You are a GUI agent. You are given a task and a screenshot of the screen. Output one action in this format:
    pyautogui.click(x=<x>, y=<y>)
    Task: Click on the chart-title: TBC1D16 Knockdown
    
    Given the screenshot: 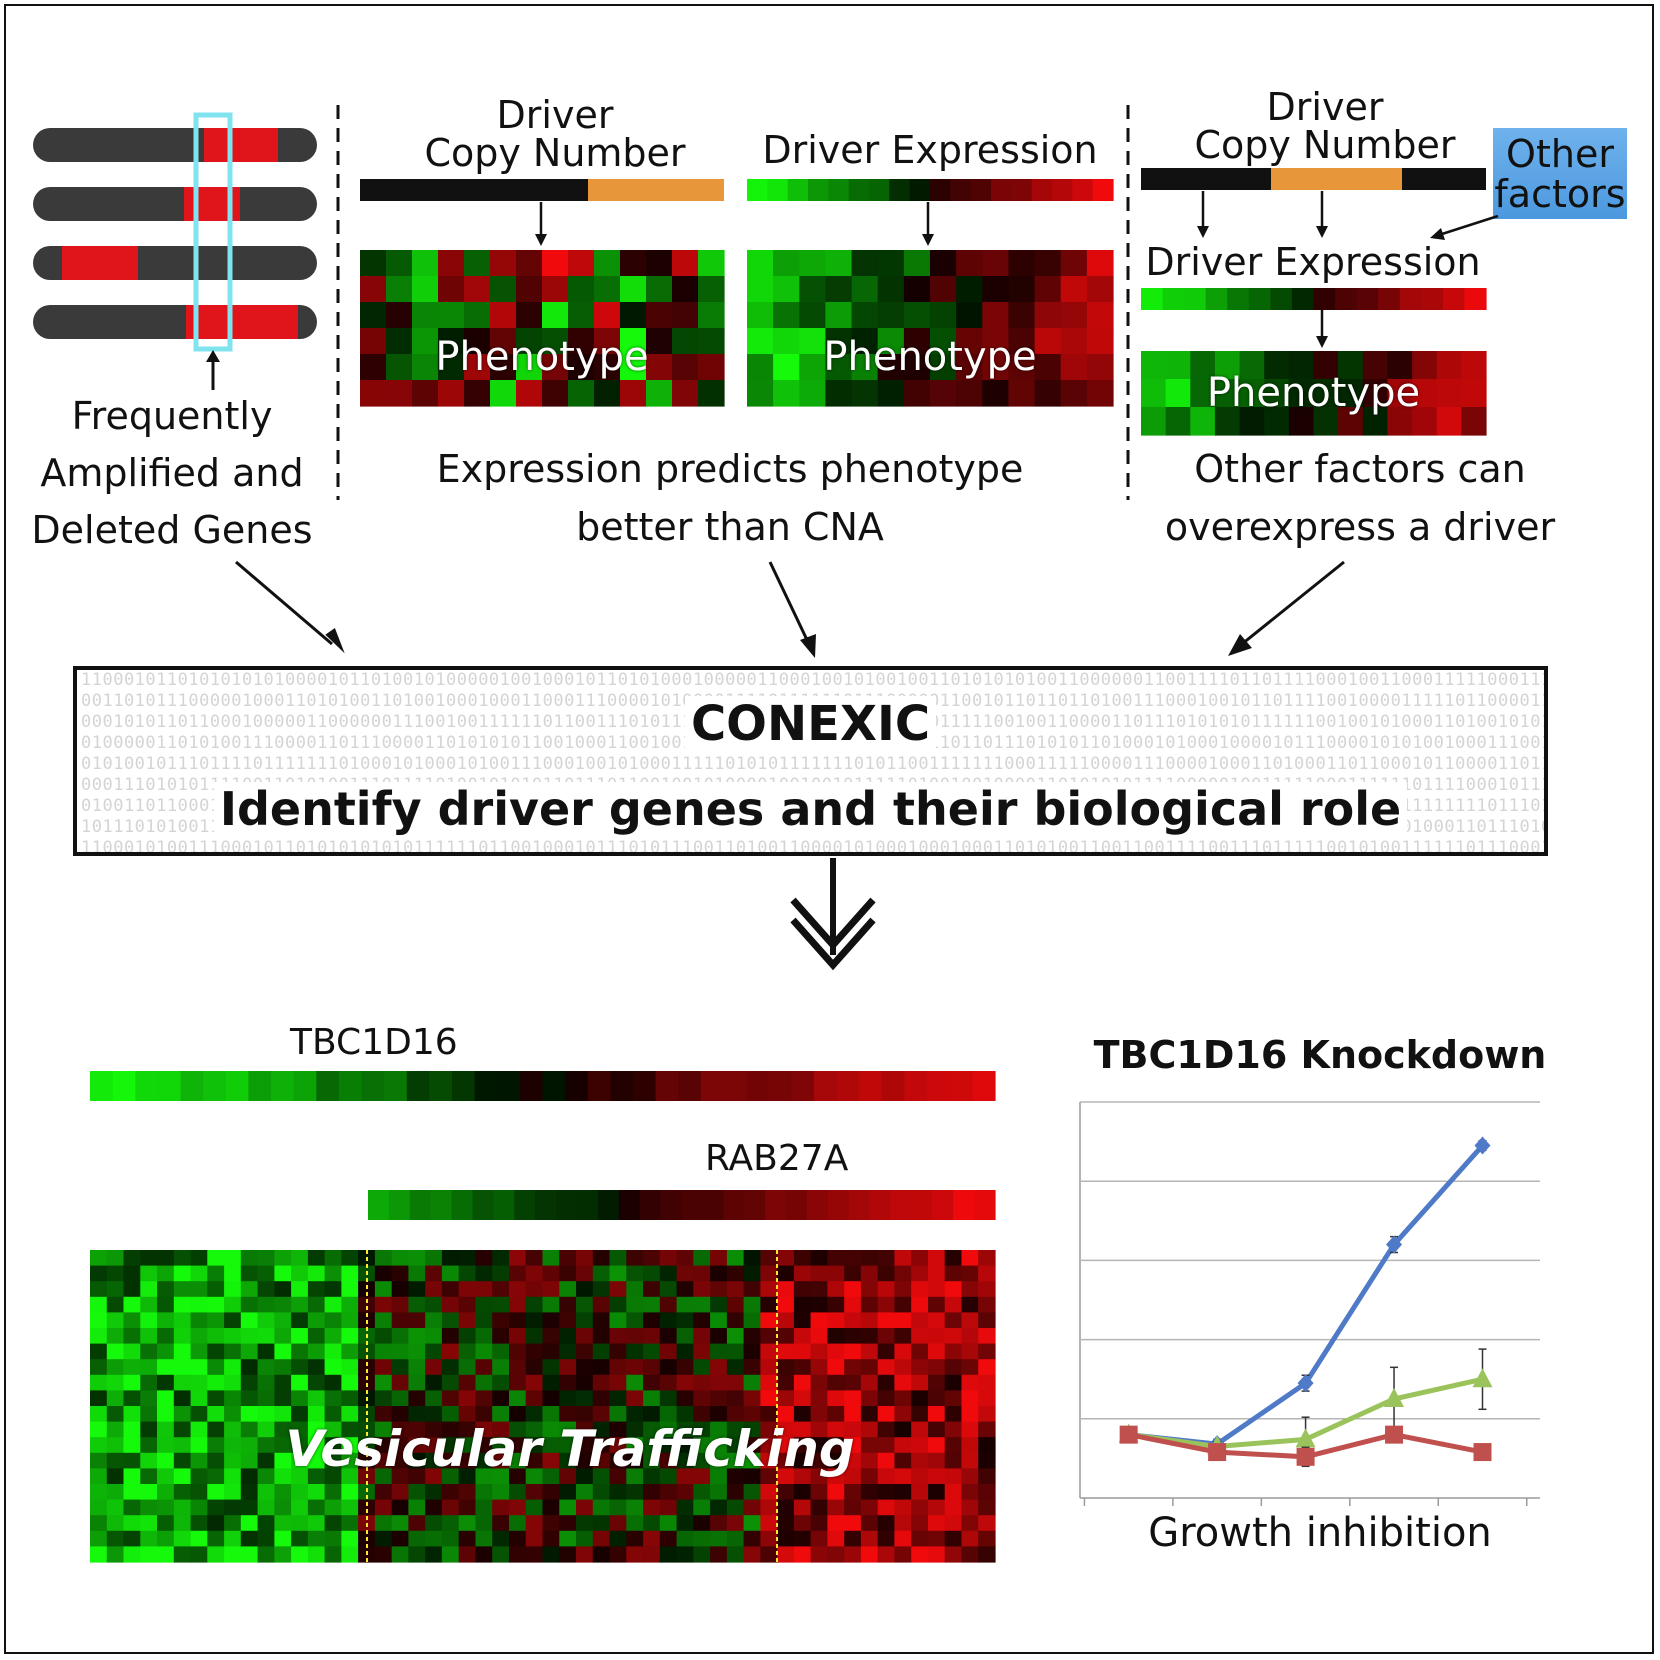 What is the action you would take?
    pyautogui.click(x=1320, y=1055)
    